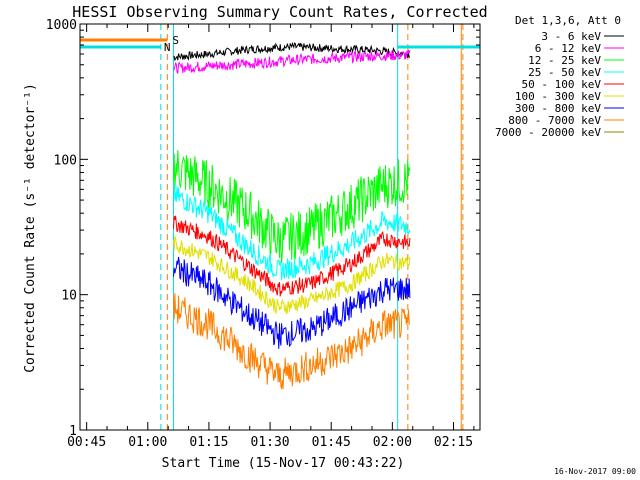 The width and height of the screenshot is (640, 480). Describe the element at coordinates (558, 96) in the screenshot. I see `legend-label: 100 - 300 keV` at that location.